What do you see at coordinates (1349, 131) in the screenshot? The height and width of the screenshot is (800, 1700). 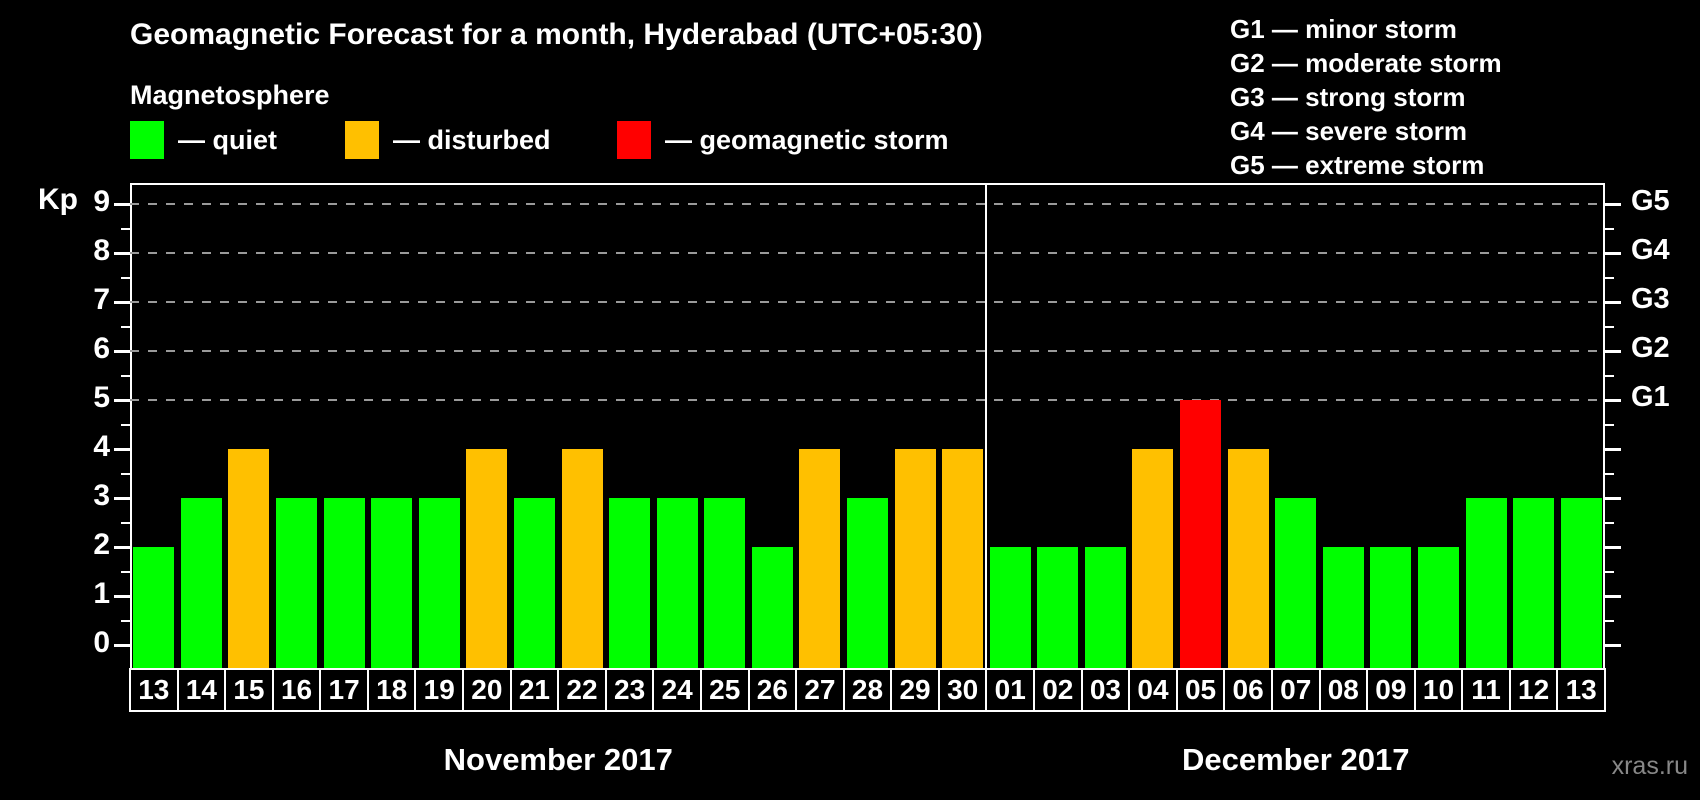 I see `g4-legend-line: G4 — severe storm` at bounding box center [1349, 131].